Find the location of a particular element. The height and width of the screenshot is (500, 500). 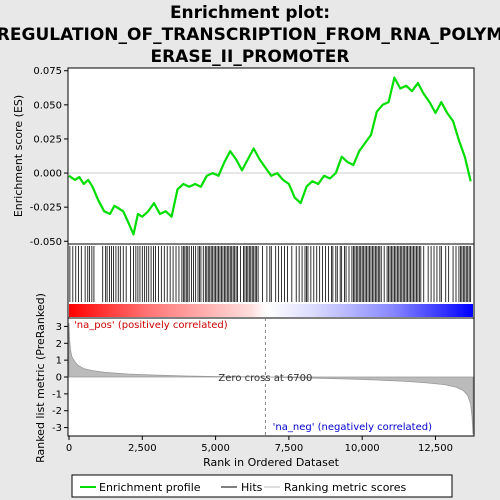

x-tick-label: 0 is located at coordinates (69, 448).